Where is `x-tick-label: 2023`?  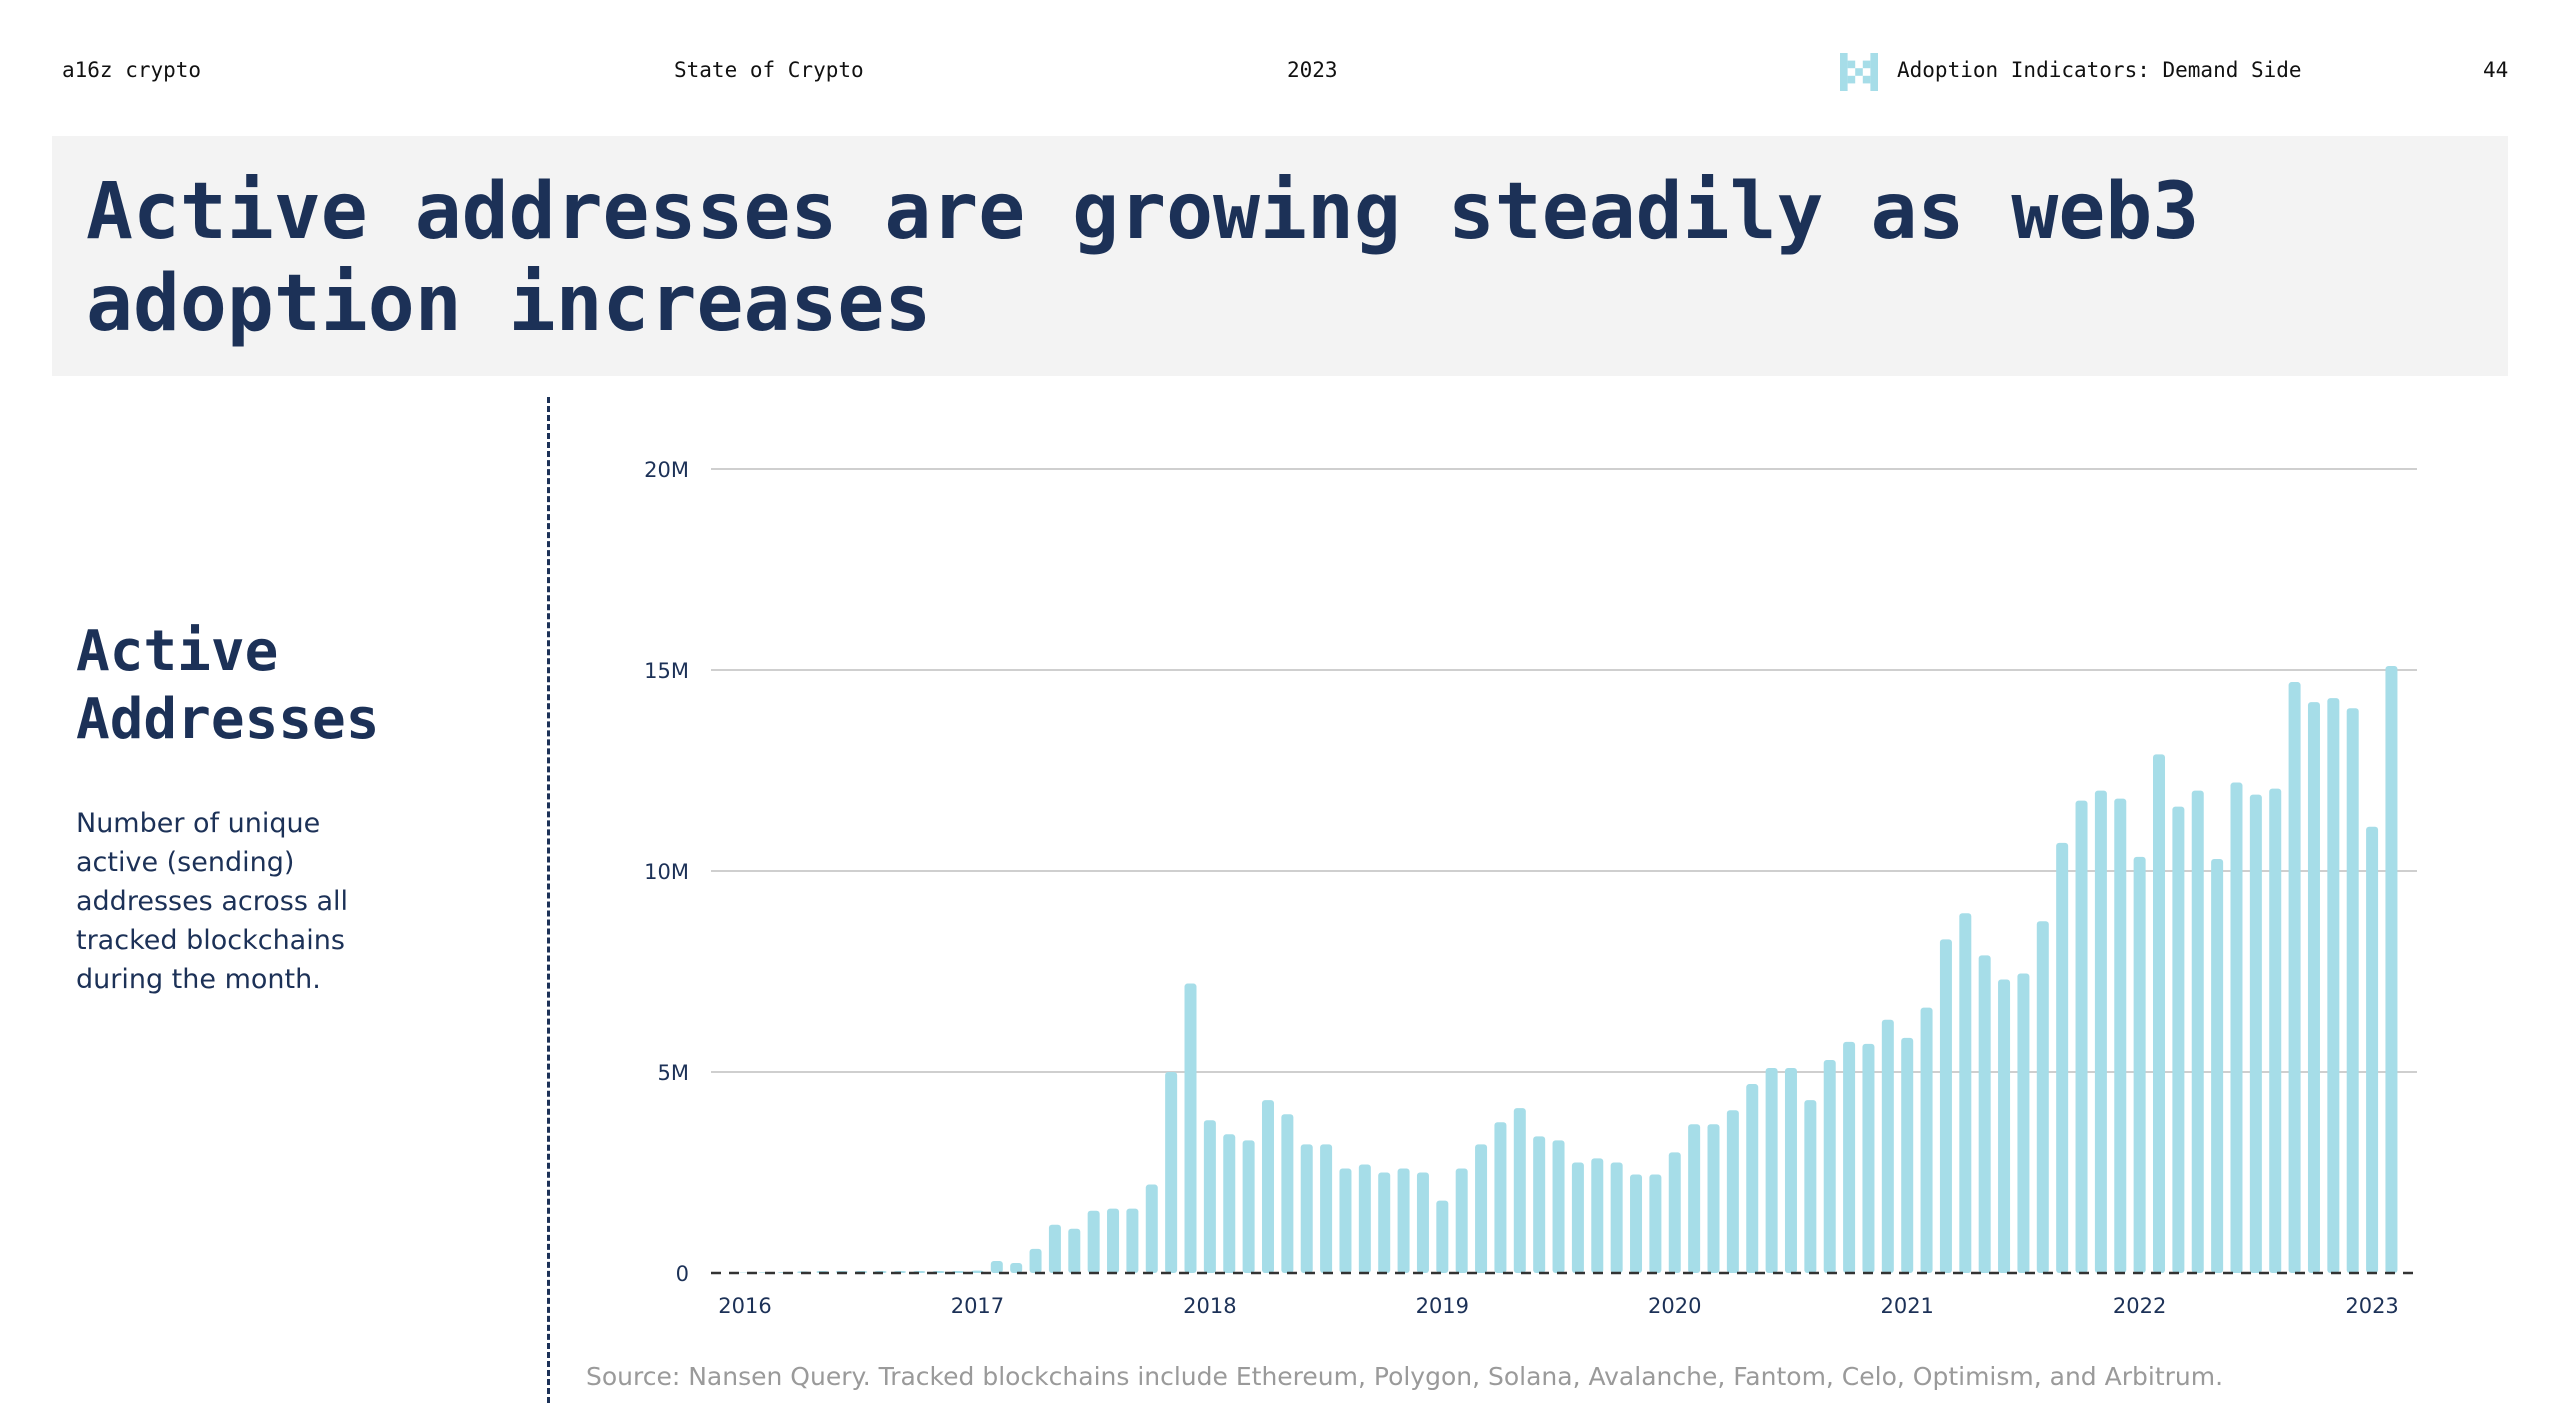 x-tick-label: 2023 is located at coordinates (2371, 1306).